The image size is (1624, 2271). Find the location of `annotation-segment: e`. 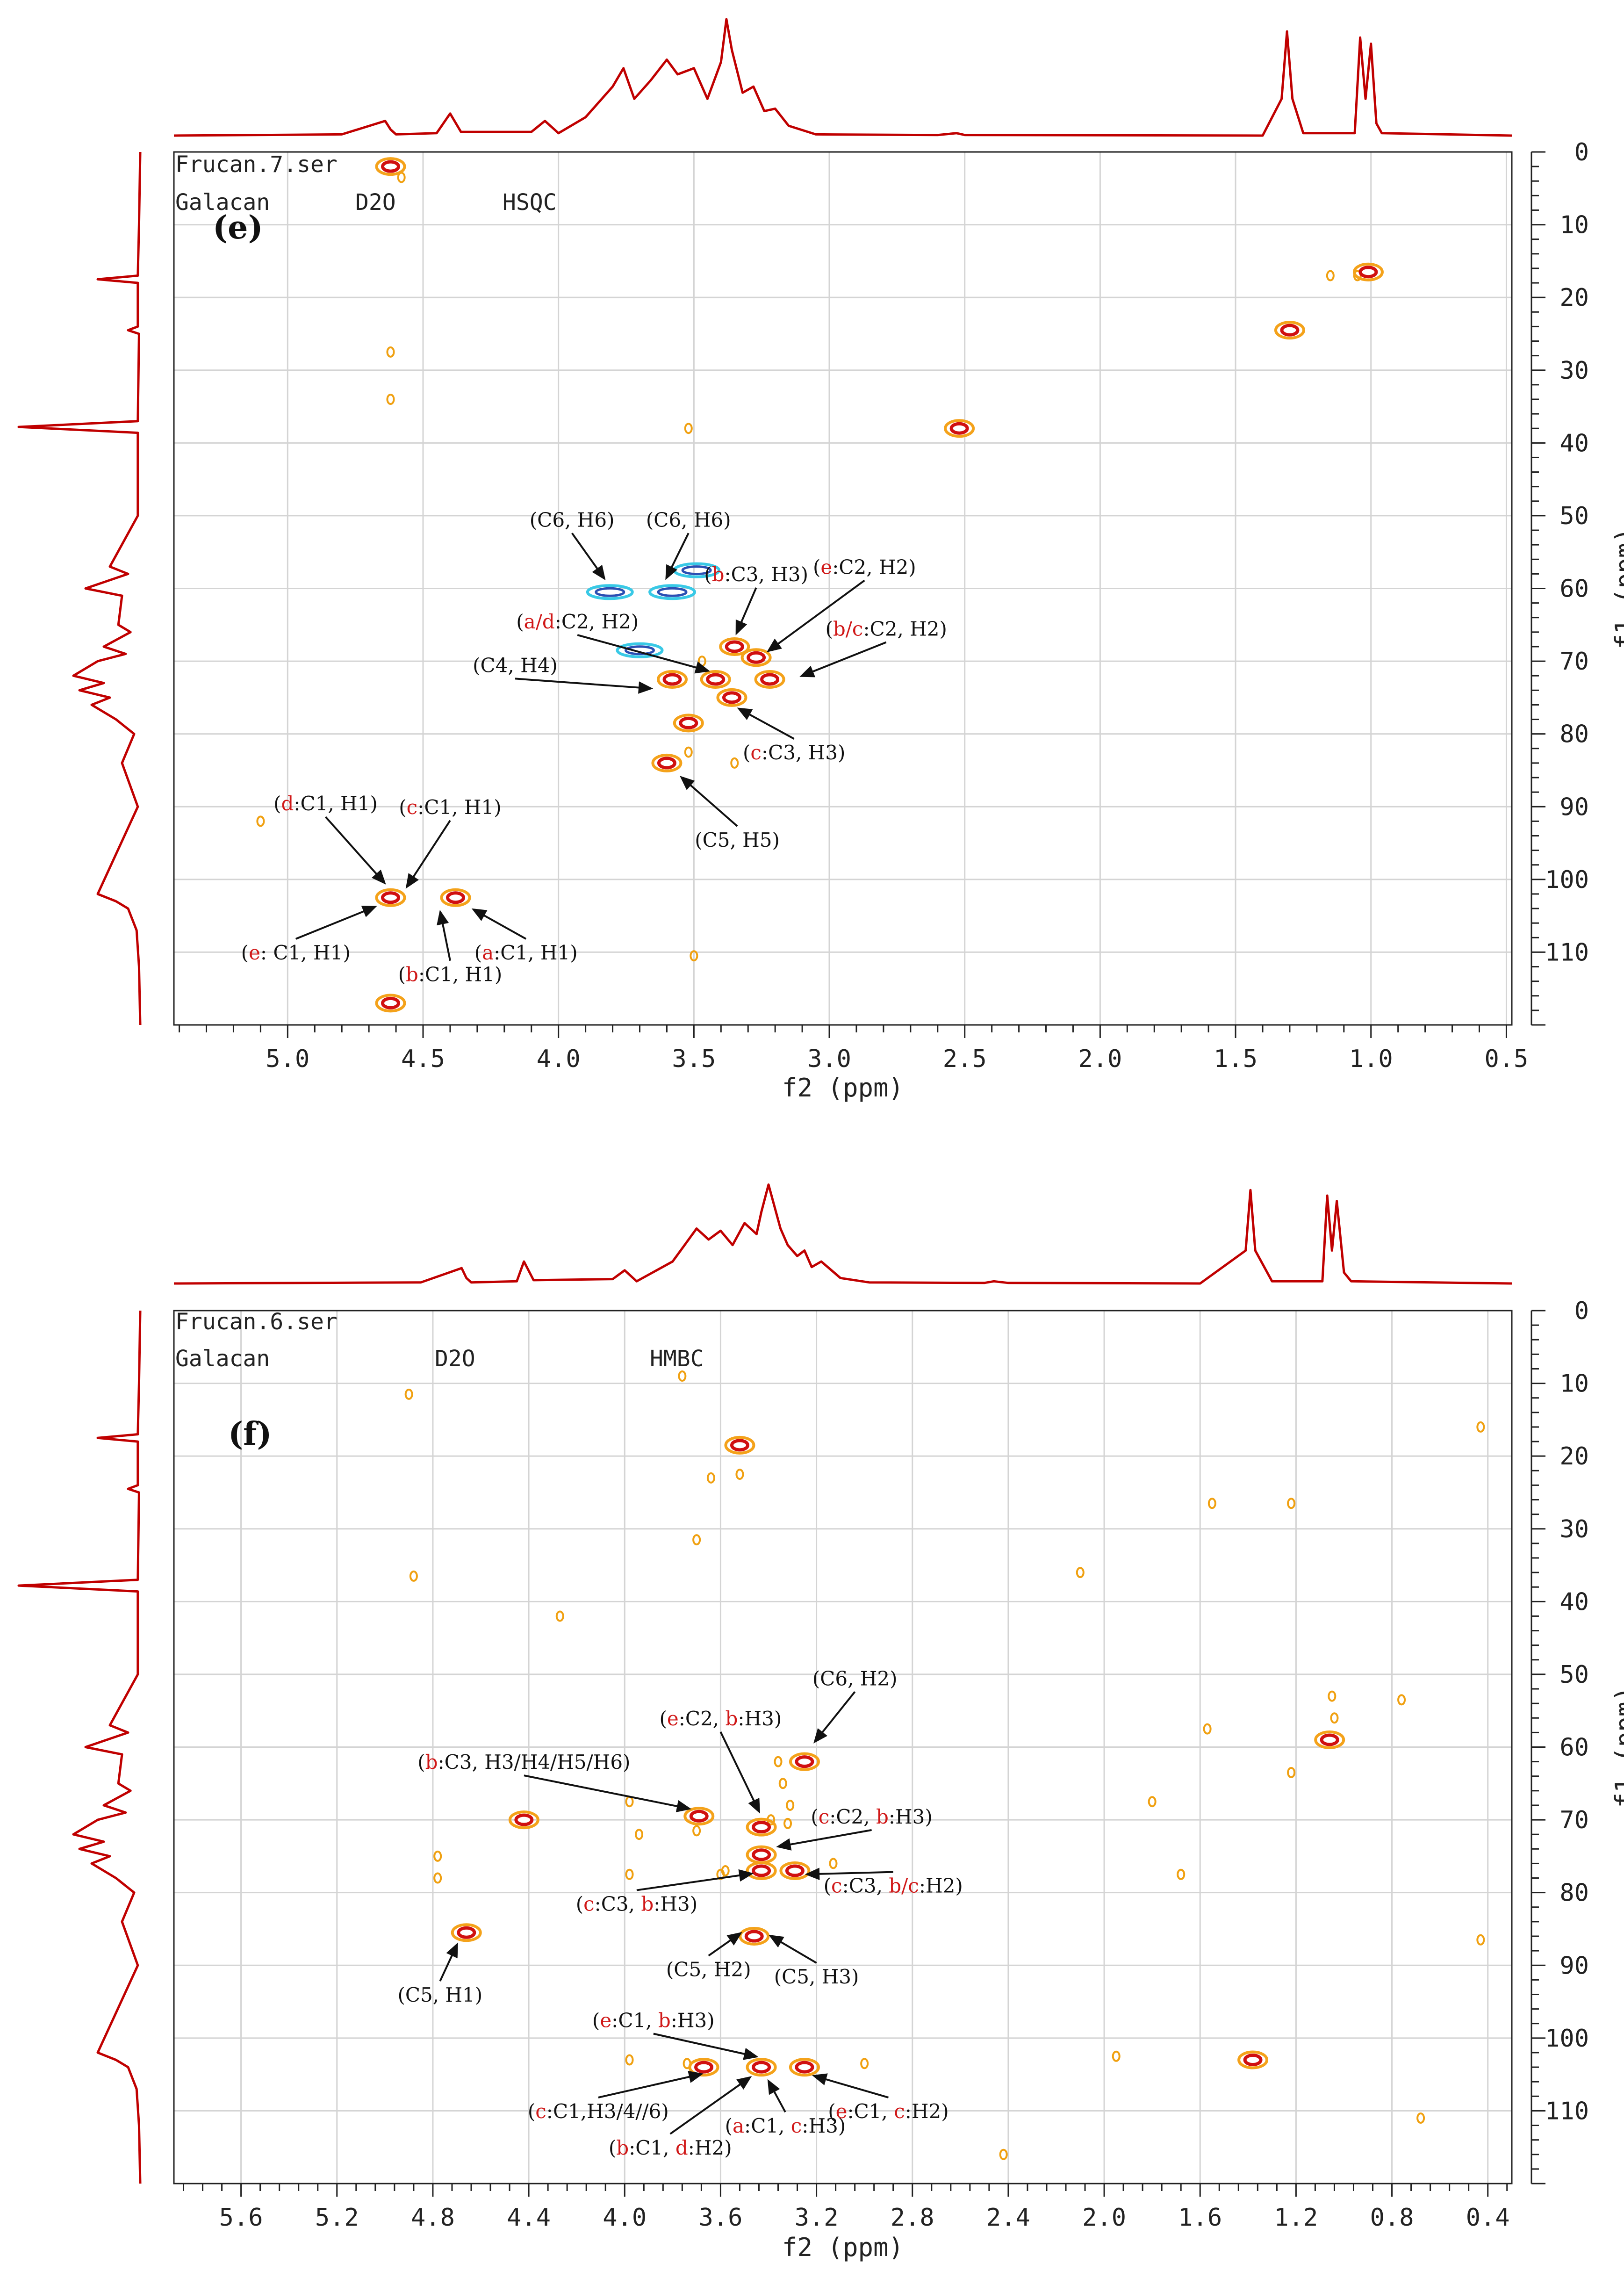

annotation-segment: e is located at coordinates (605, 2021).